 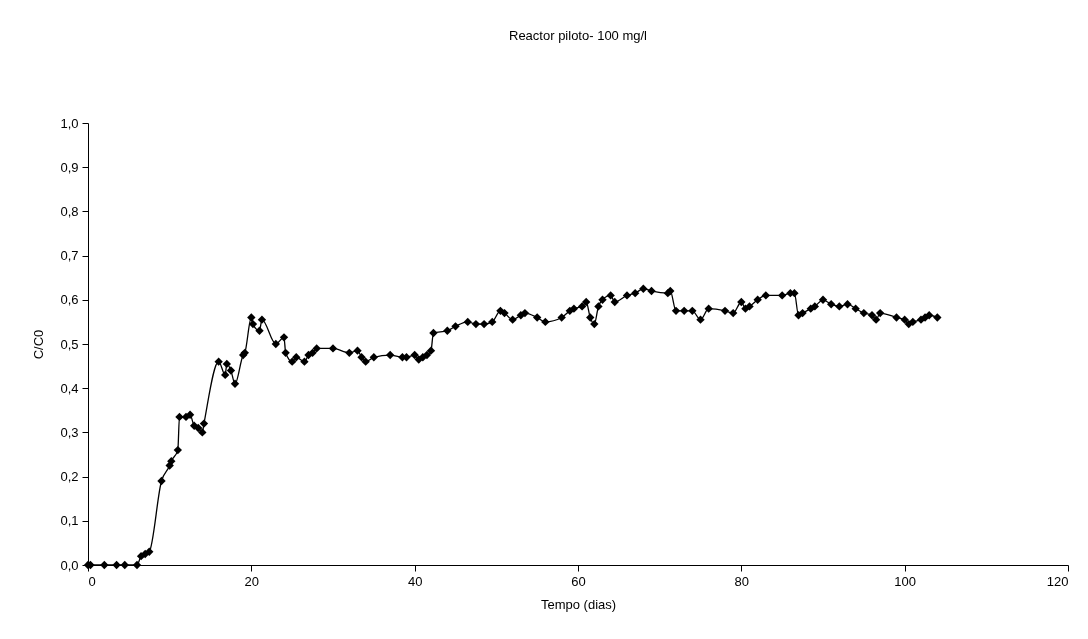 What do you see at coordinates (578, 581) in the screenshot?
I see `x-tick-label: 60` at bounding box center [578, 581].